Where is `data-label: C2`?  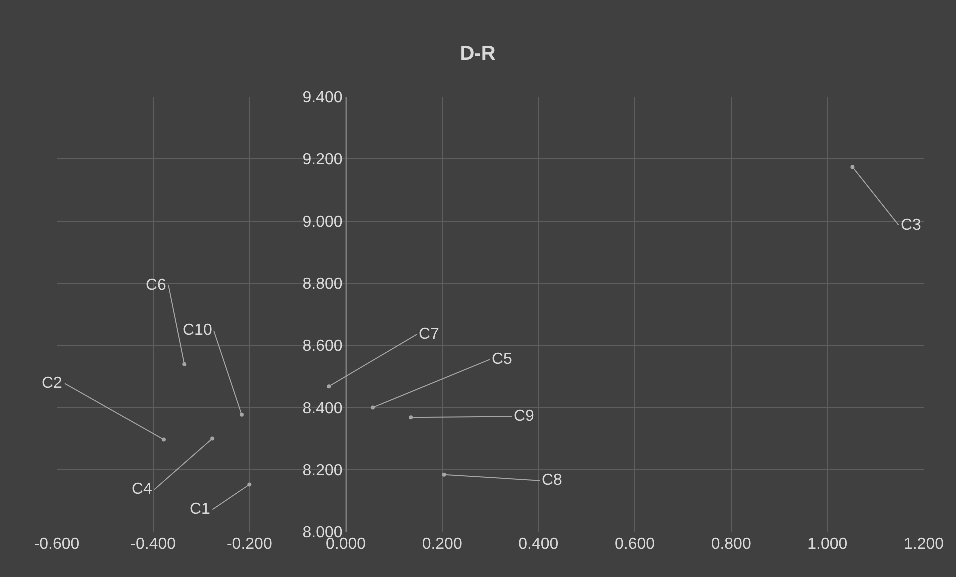
data-label: C2 is located at coordinates (52, 383).